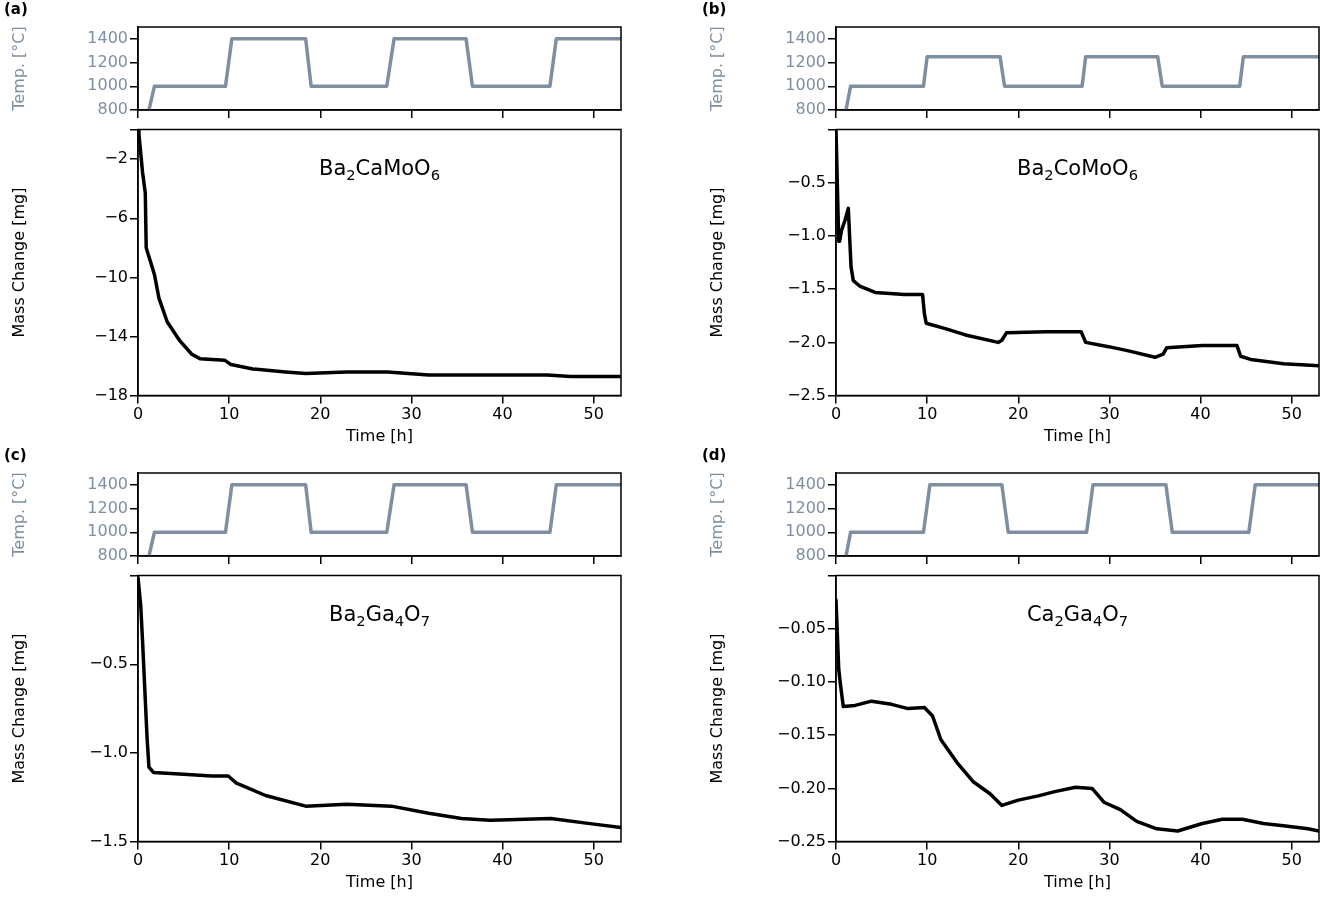  I want to click on y-tick-label: −0.20, so click(801, 787).